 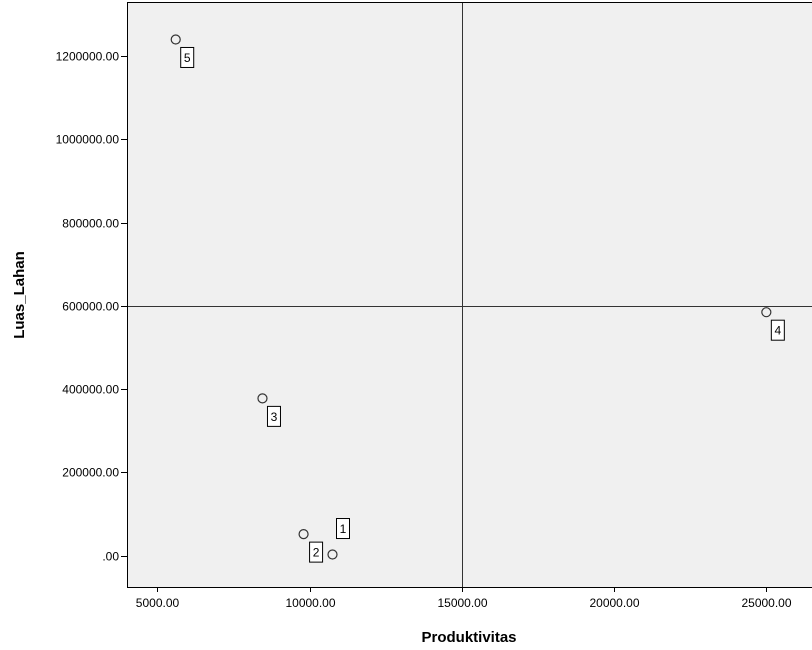 I want to click on x-axis-title: Produktivitas, so click(x=468, y=637).